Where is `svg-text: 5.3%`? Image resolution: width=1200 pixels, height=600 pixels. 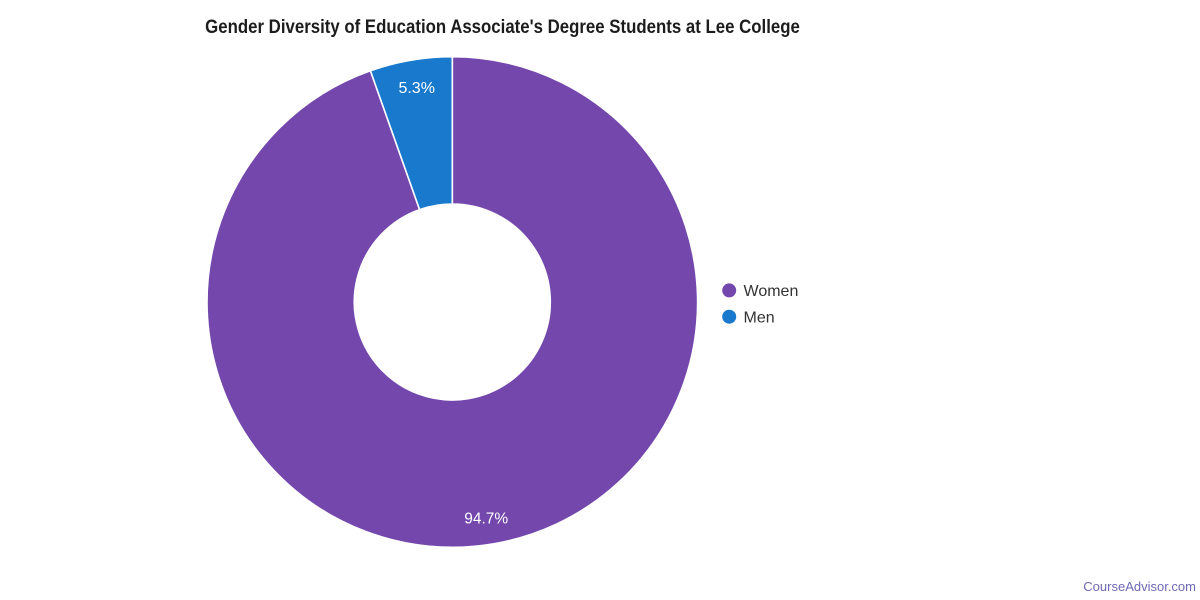 svg-text: 5.3% is located at coordinates (416, 88).